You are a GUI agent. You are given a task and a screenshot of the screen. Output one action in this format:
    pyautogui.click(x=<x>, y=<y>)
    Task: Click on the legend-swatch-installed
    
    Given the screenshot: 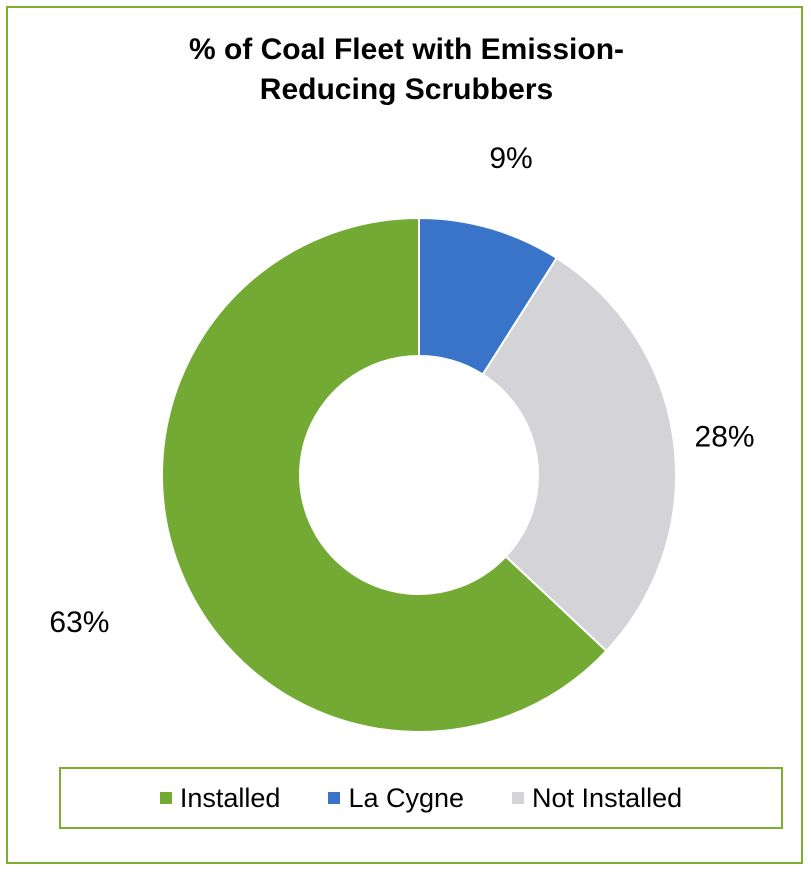 What is the action you would take?
    pyautogui.click(x=165, y=798)
    